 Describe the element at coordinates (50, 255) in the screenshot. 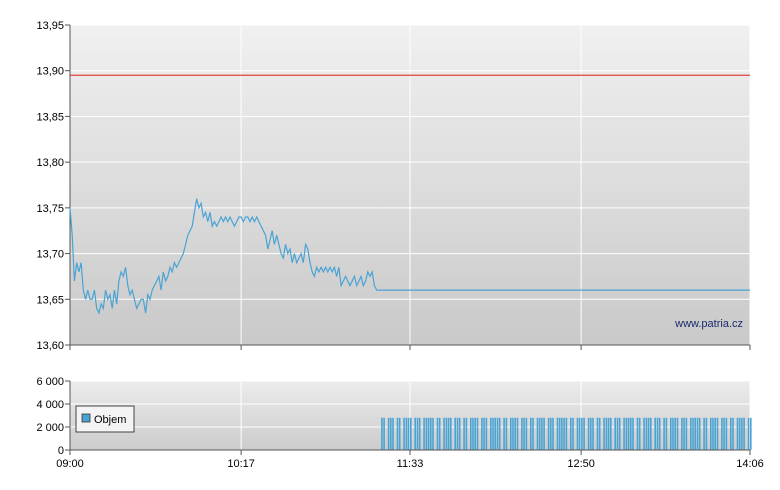

I see `price-y-tick-label: 13,70` at that location.